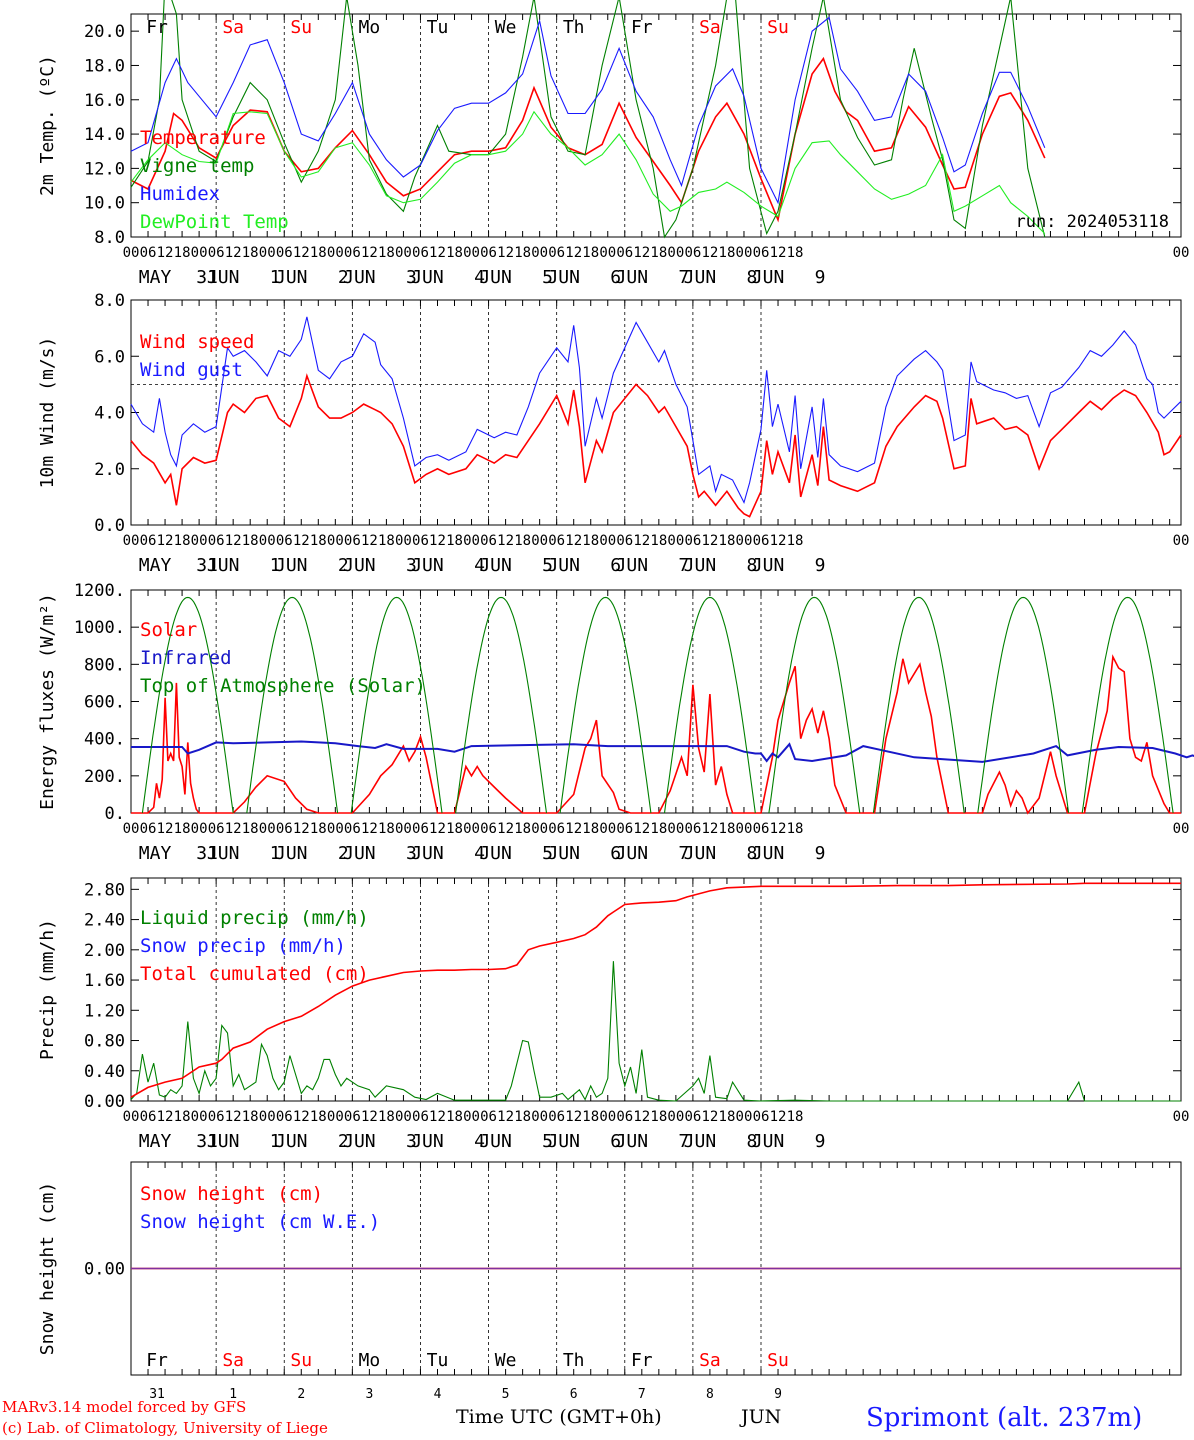  What do you see at coordinates (642, 27) in the screenshot?
I see `day-label-top: Fr` at bounding box center [642, 27].